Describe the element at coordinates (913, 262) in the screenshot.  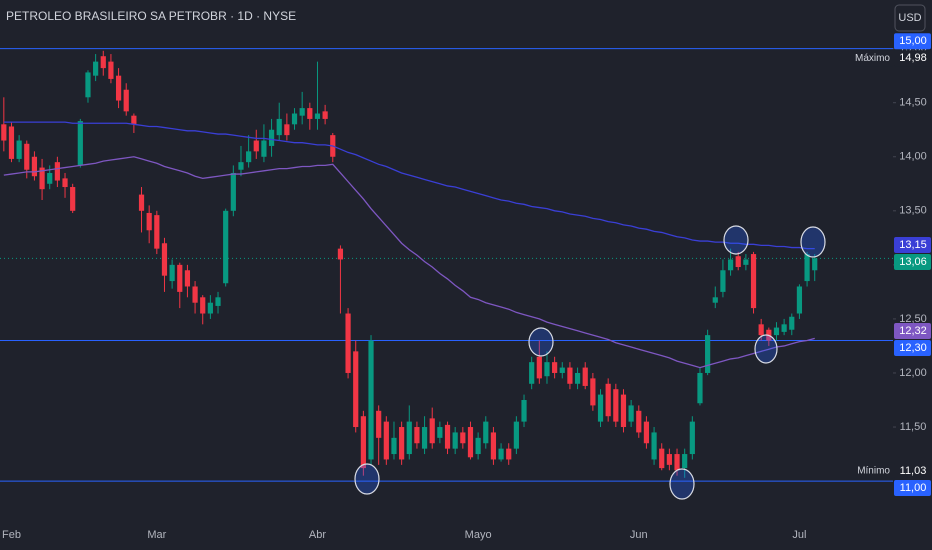
I see `last-price-label: 13,06` at that location.